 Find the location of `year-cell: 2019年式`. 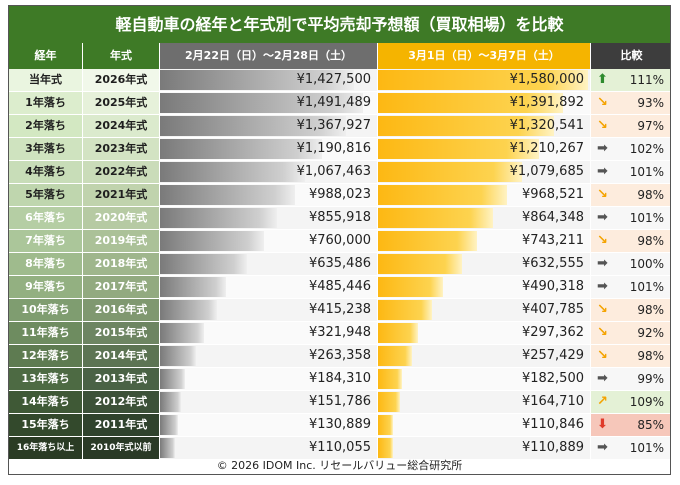

year-cell: 2019年式 is located at coordinates (120, 241).